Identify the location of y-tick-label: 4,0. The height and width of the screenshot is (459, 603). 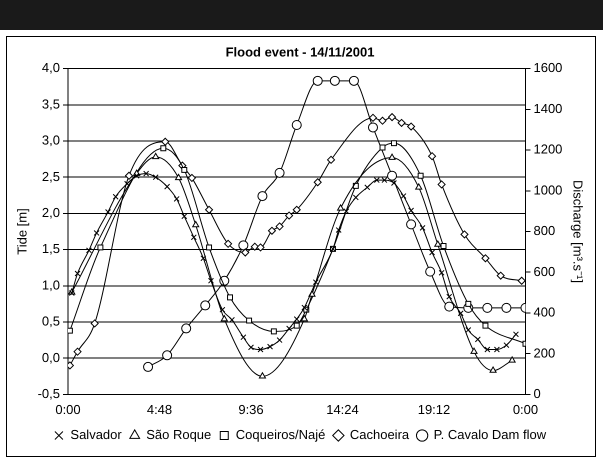
(51, 68).